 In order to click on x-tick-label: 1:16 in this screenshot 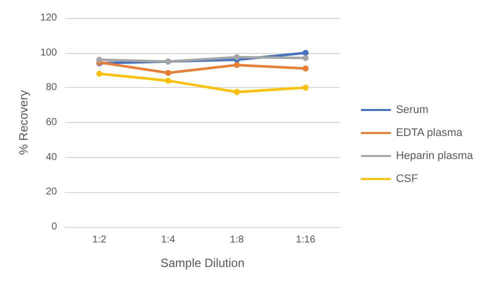, I will do `click(306, 240)`.